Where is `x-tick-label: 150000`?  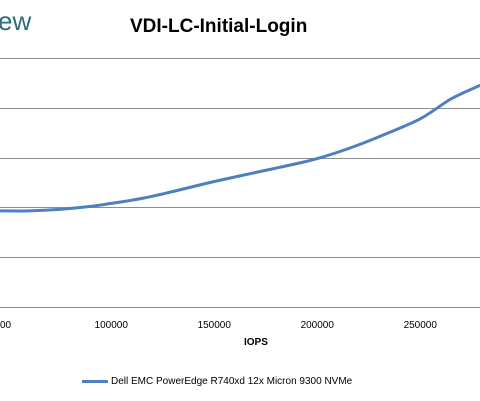
x-tick-label: 150000 is located at coordinates (215, 325).